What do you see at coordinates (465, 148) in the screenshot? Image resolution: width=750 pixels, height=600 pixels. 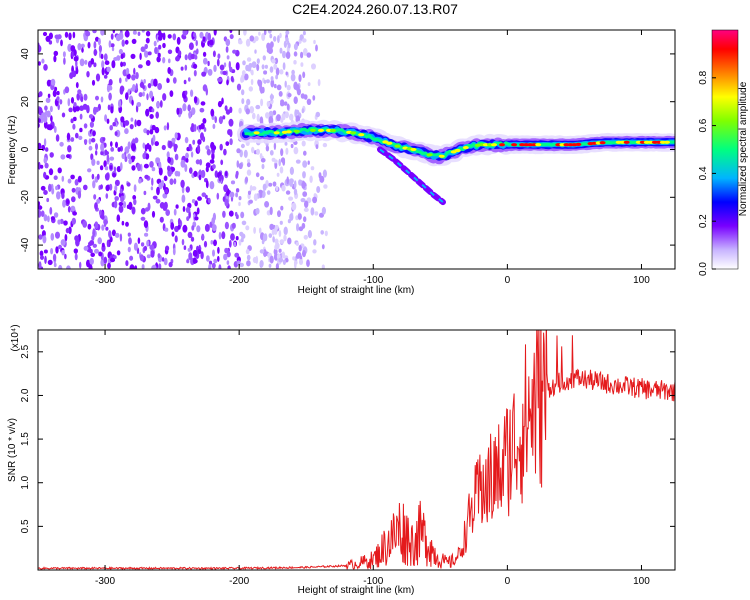 I see `signal-peak` at bounding box center [465, 148].